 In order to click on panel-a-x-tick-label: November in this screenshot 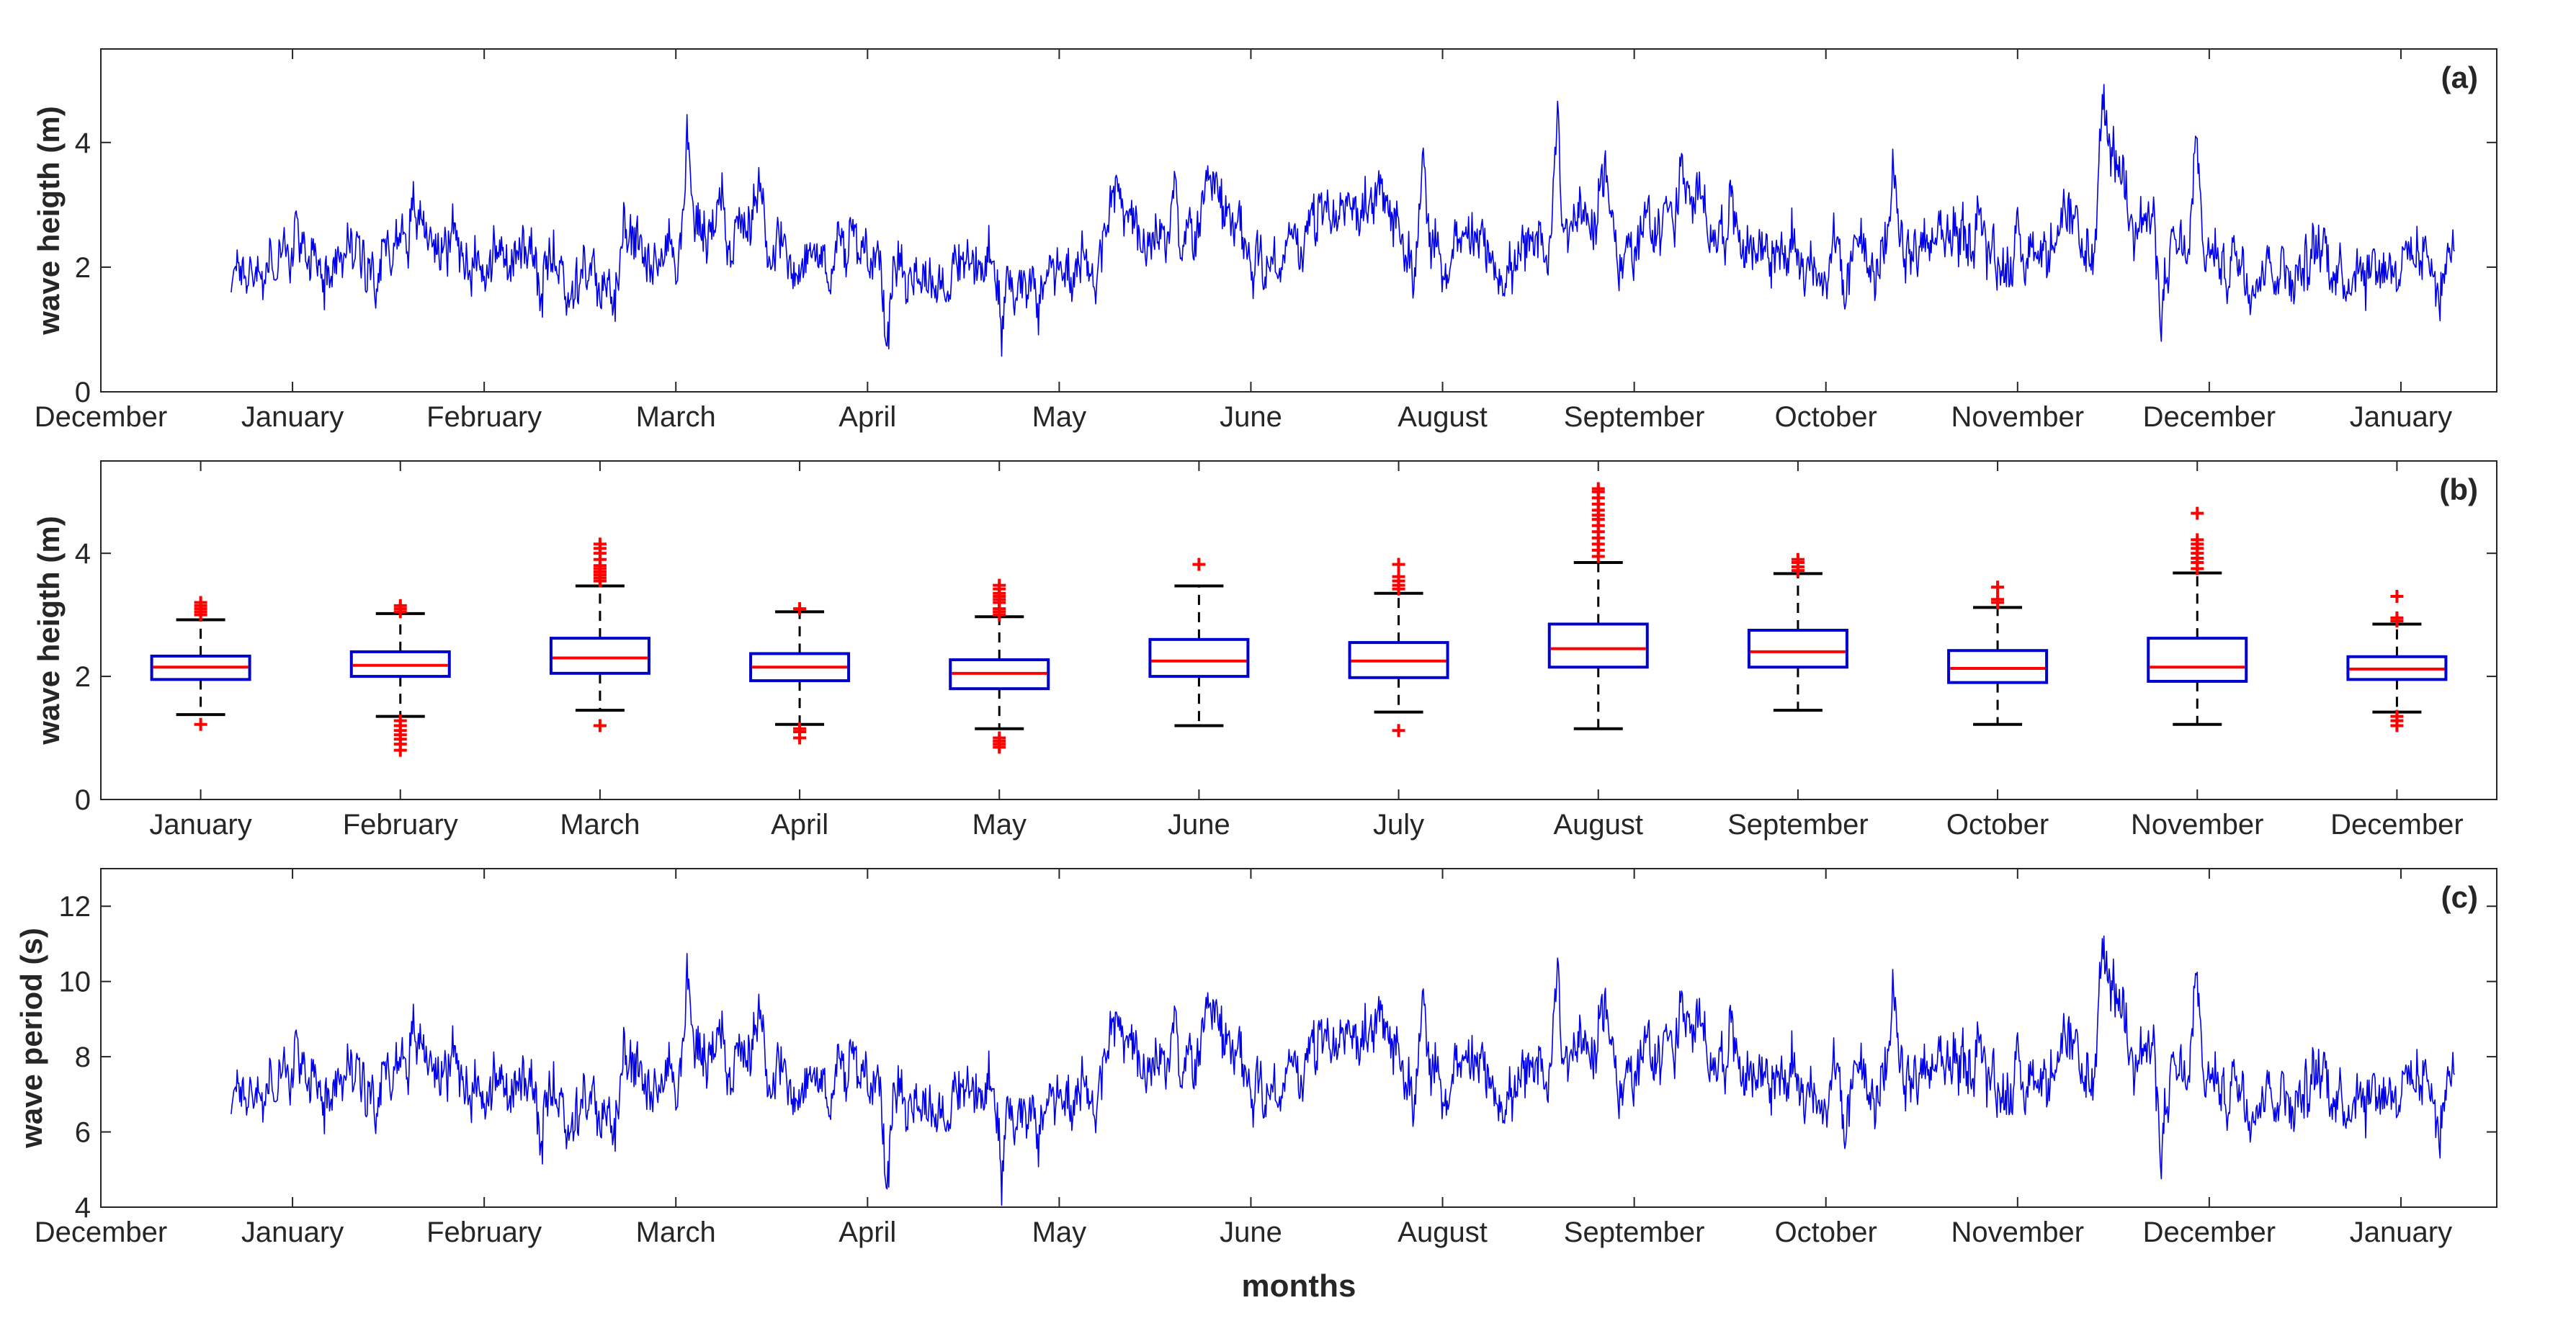, I will do `click(2018, 417)`.